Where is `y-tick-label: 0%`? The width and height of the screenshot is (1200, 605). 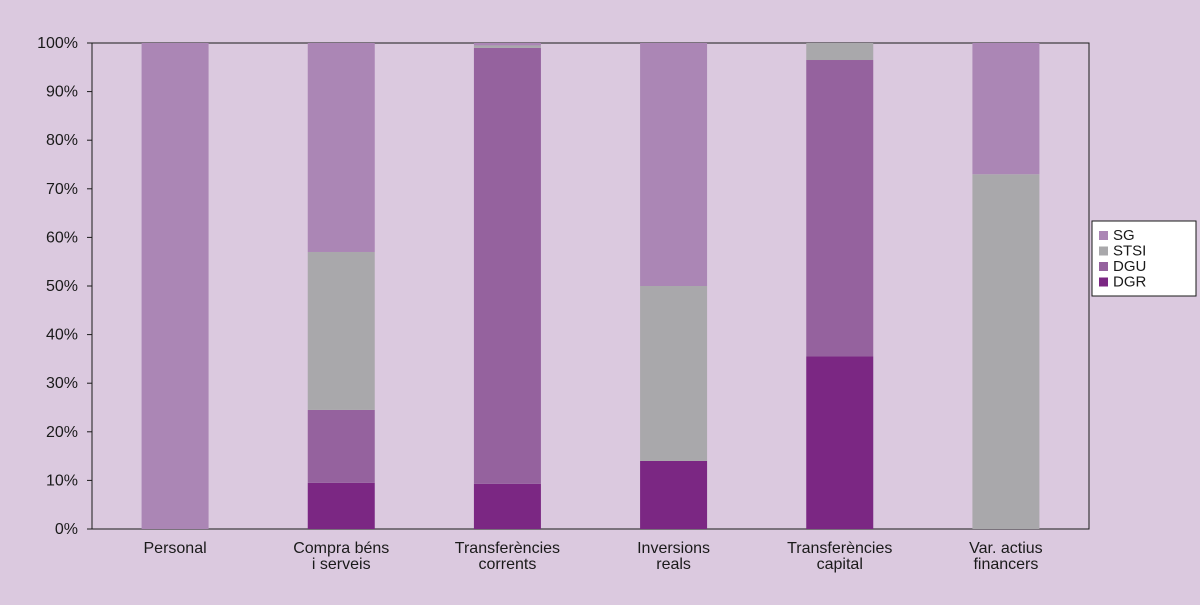
y-tick-label: 0% is located at coordinates (66, 529).